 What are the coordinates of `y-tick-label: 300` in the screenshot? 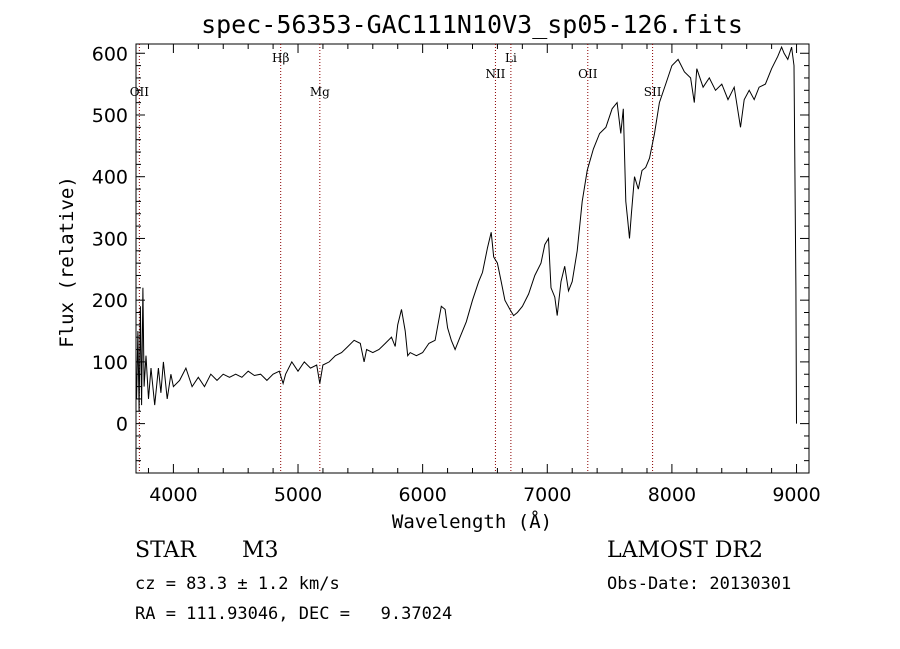 It's located at (110, 239).